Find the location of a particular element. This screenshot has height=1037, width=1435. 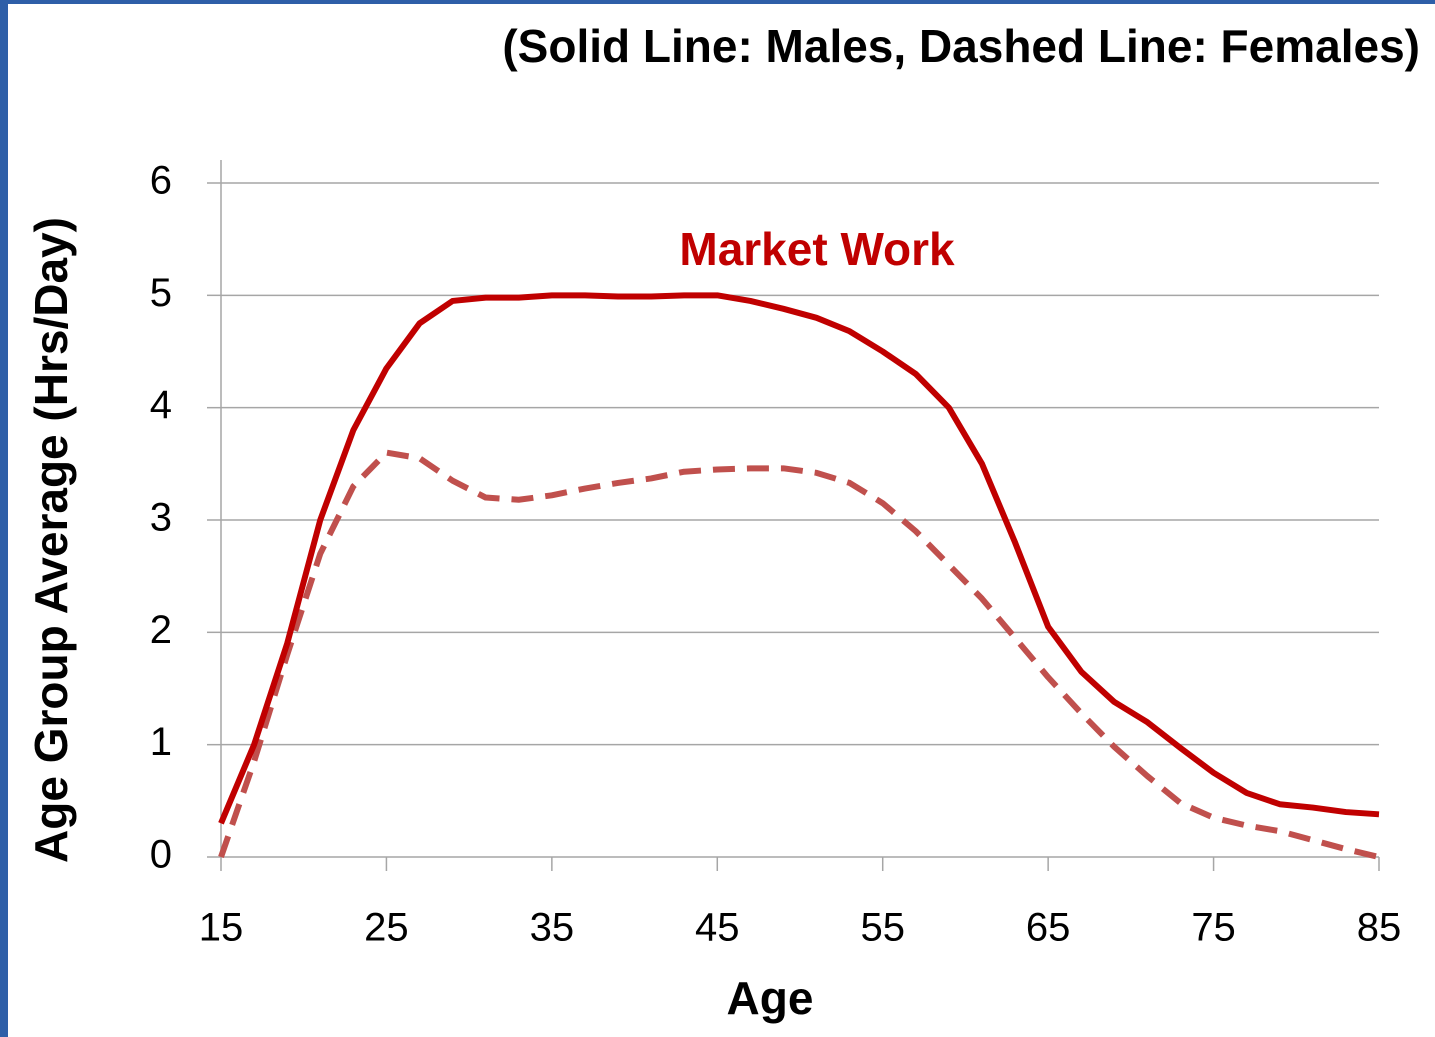

frame-top is located at coordinates (717, 2).